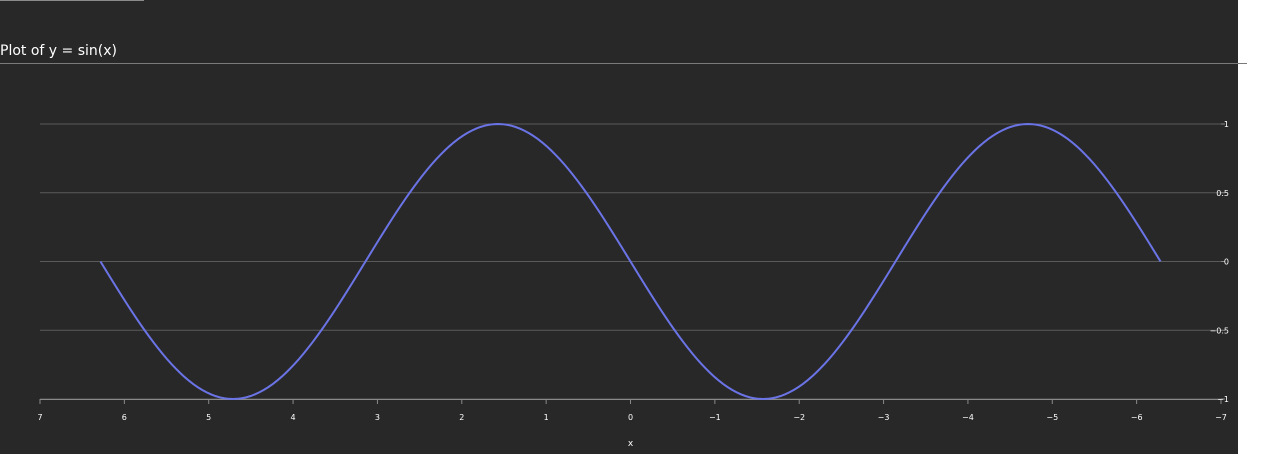 This screenshot has height=454, width=1280. What do you see at coordinates (546, 417) in the screenshot?
I see `x-tick-label: 1` at bounding box center [546, 417].